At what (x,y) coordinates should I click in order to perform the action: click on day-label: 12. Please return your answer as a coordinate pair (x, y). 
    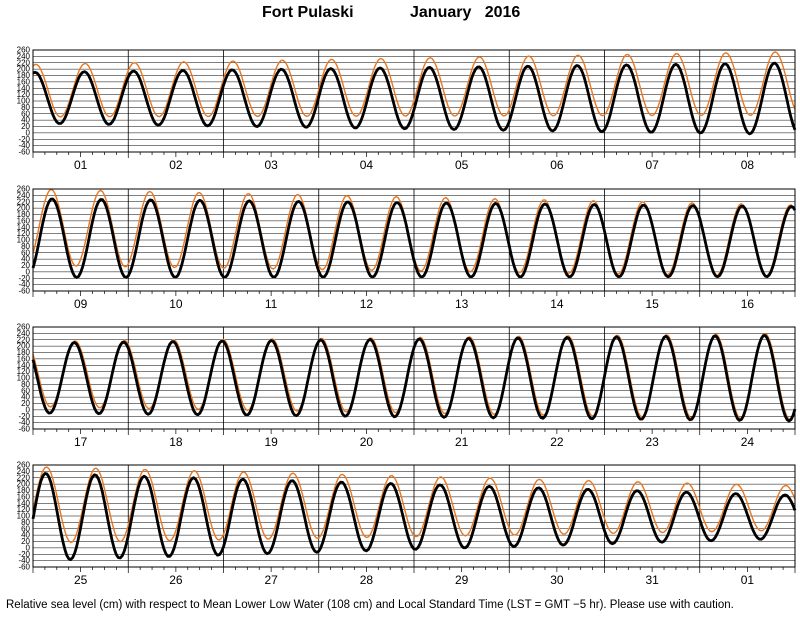
    Looking at the image, I should click on (367, 304).